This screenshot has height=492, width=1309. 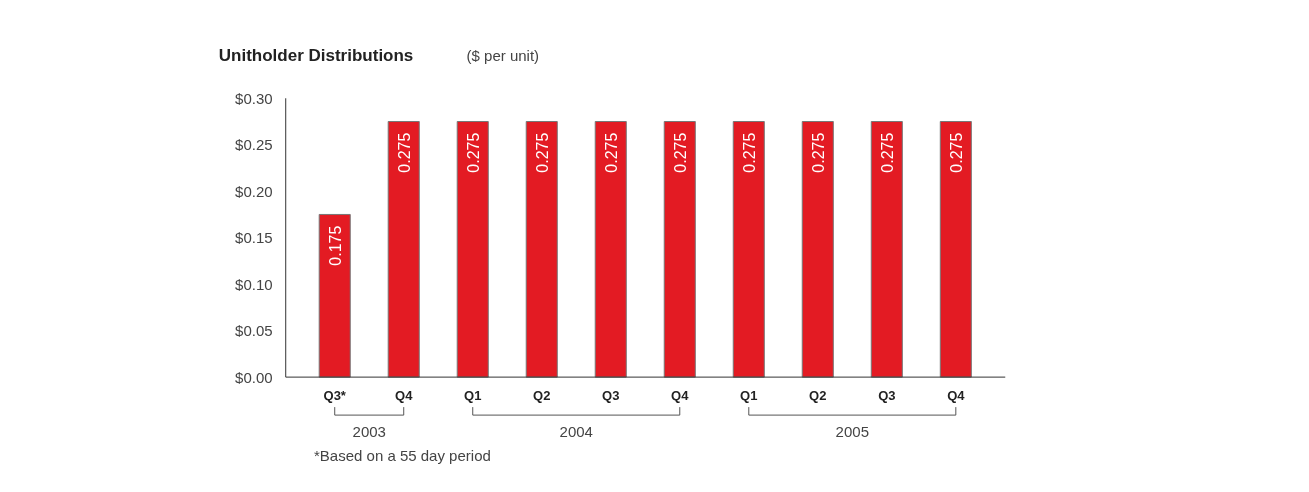 What do you see at coordinates (335, 395) in the screenshot?
I see `x-tick-label: Q3*` at bounding box center [335, 395].